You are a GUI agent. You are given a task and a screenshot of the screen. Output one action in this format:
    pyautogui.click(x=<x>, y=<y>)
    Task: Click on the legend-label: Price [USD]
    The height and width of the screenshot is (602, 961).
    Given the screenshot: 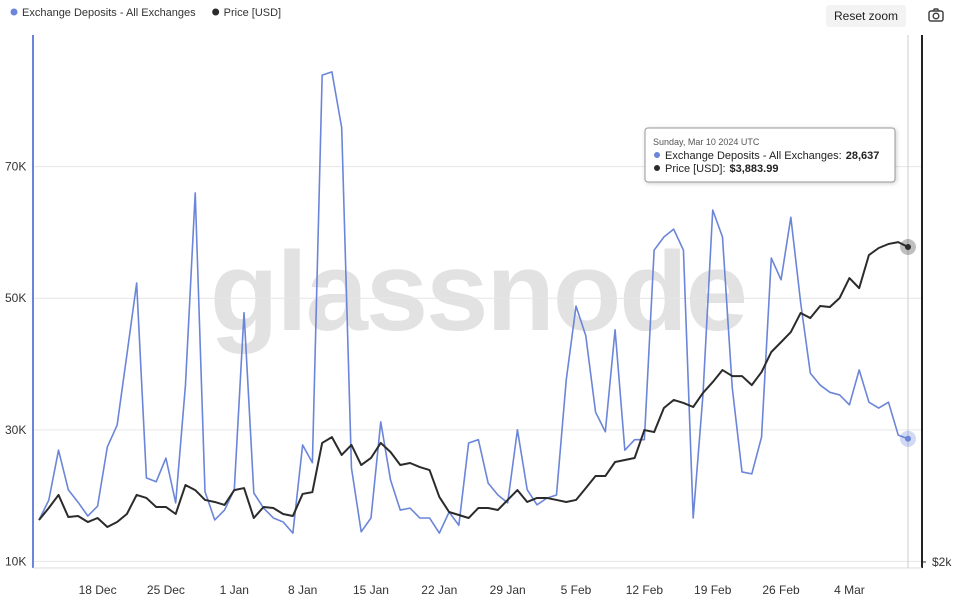 What is the action you would take?
    pyautogui.click(x=252, y=13)
    